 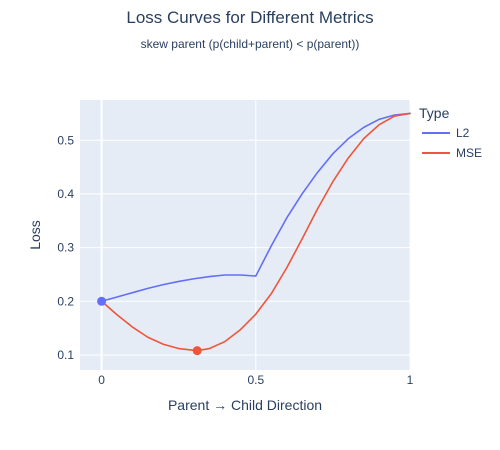 What do you see at coordinates (65, 194) in the screenshot?
I see `y-tick-label: 0.4` at bounding box center [65, 194].